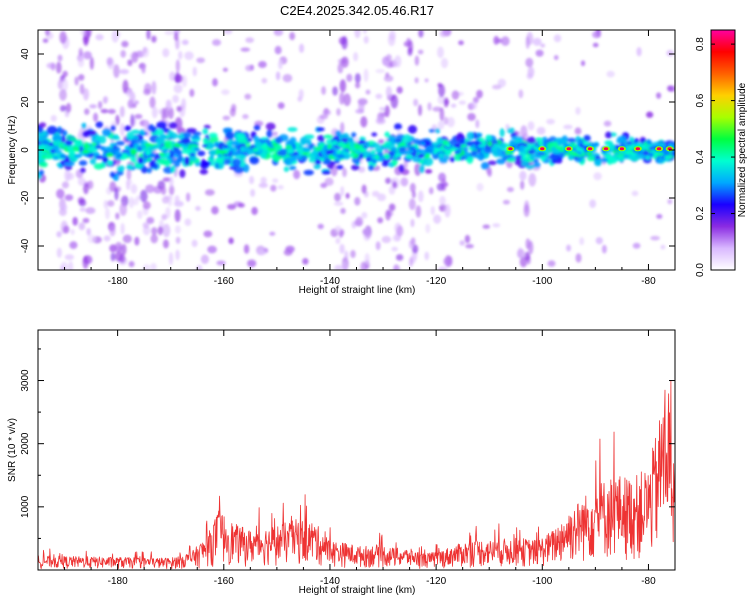 The image size is (750, 600). What do you see at coordinates (12, 150) in the screenshot?
I see `spectrogram-y-label: Frequency (Hz)` at bounding box center [12, 150].